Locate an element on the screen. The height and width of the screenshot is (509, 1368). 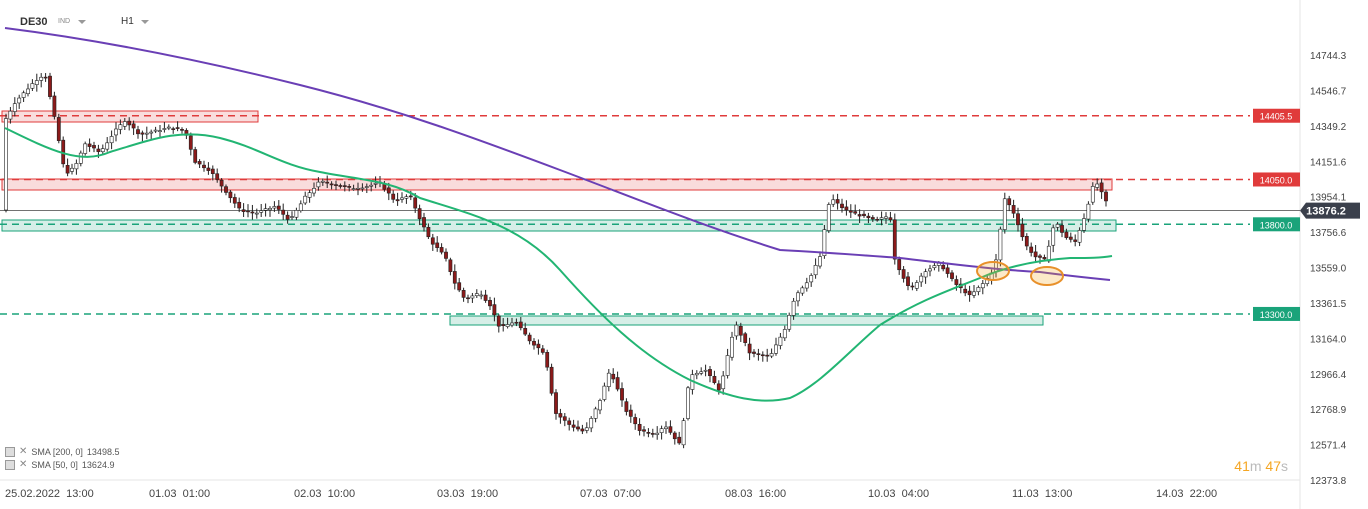
symbol-label: DE30 is located at coordinates (34, 22).